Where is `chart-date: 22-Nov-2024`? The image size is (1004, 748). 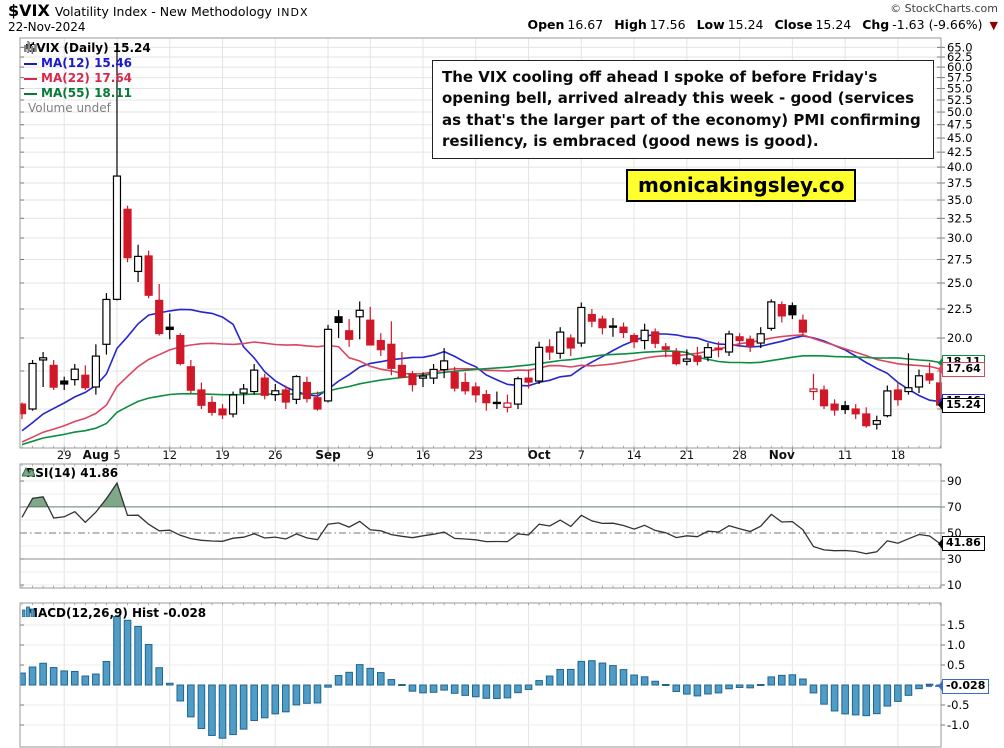 chart-date: 22-Nov-2024 is located at coordinates (47, 27).